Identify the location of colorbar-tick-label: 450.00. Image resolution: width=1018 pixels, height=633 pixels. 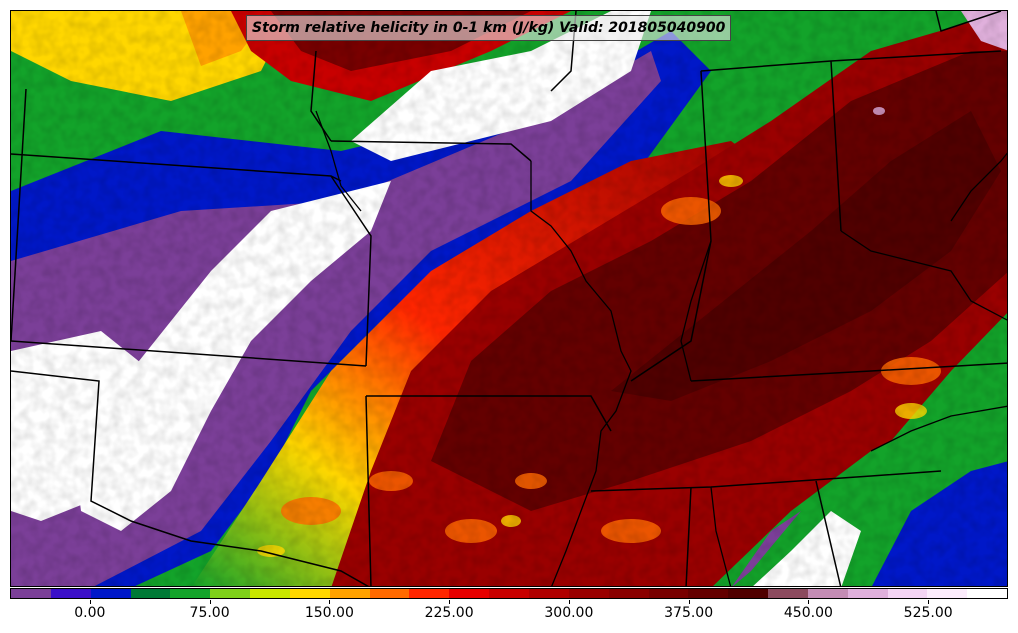
(808, 613).